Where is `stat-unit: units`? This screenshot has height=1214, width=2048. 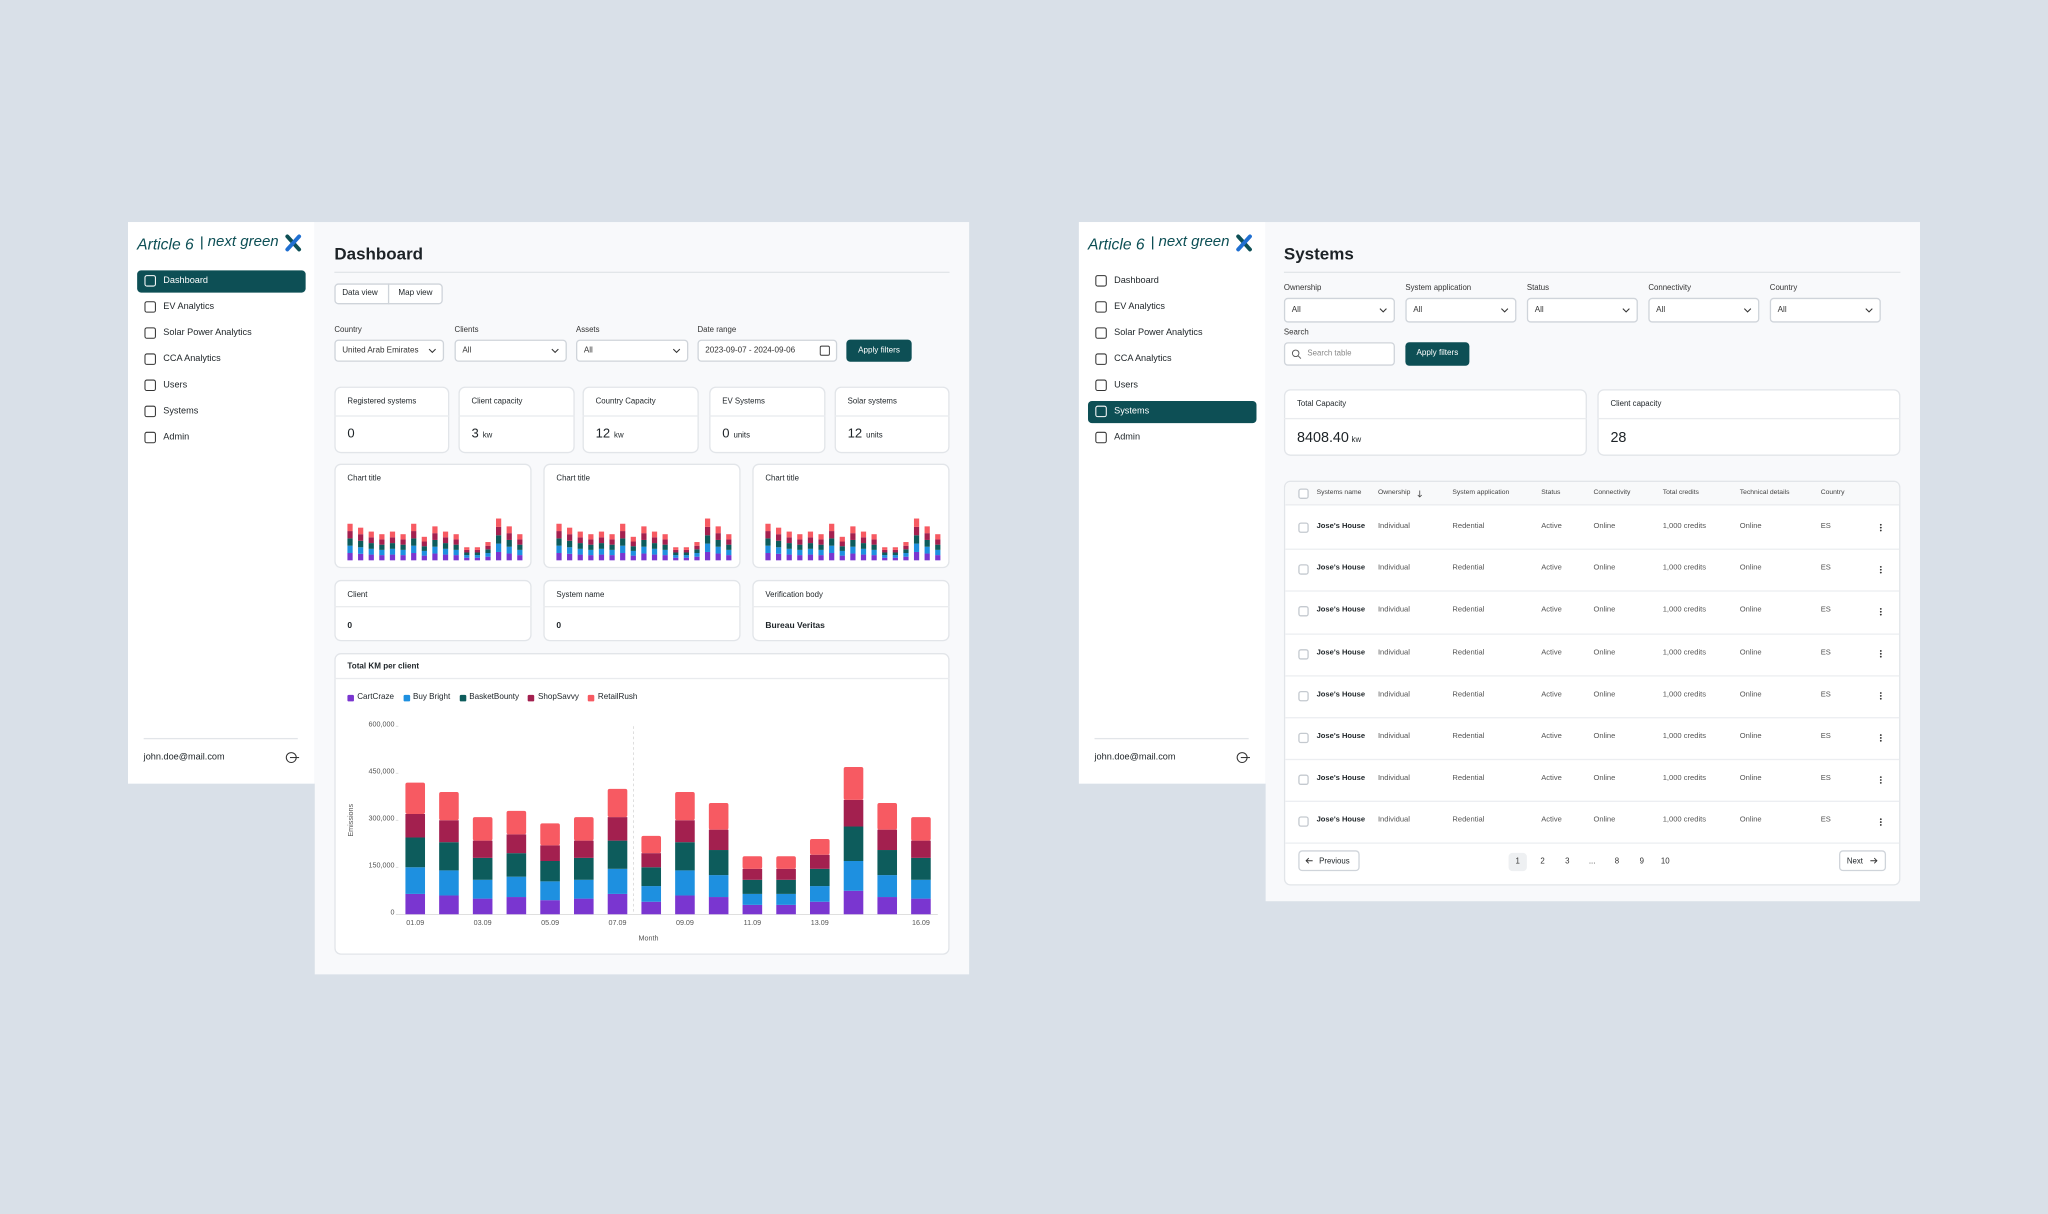 stat-unit: units is located at coordinates (874, 436).